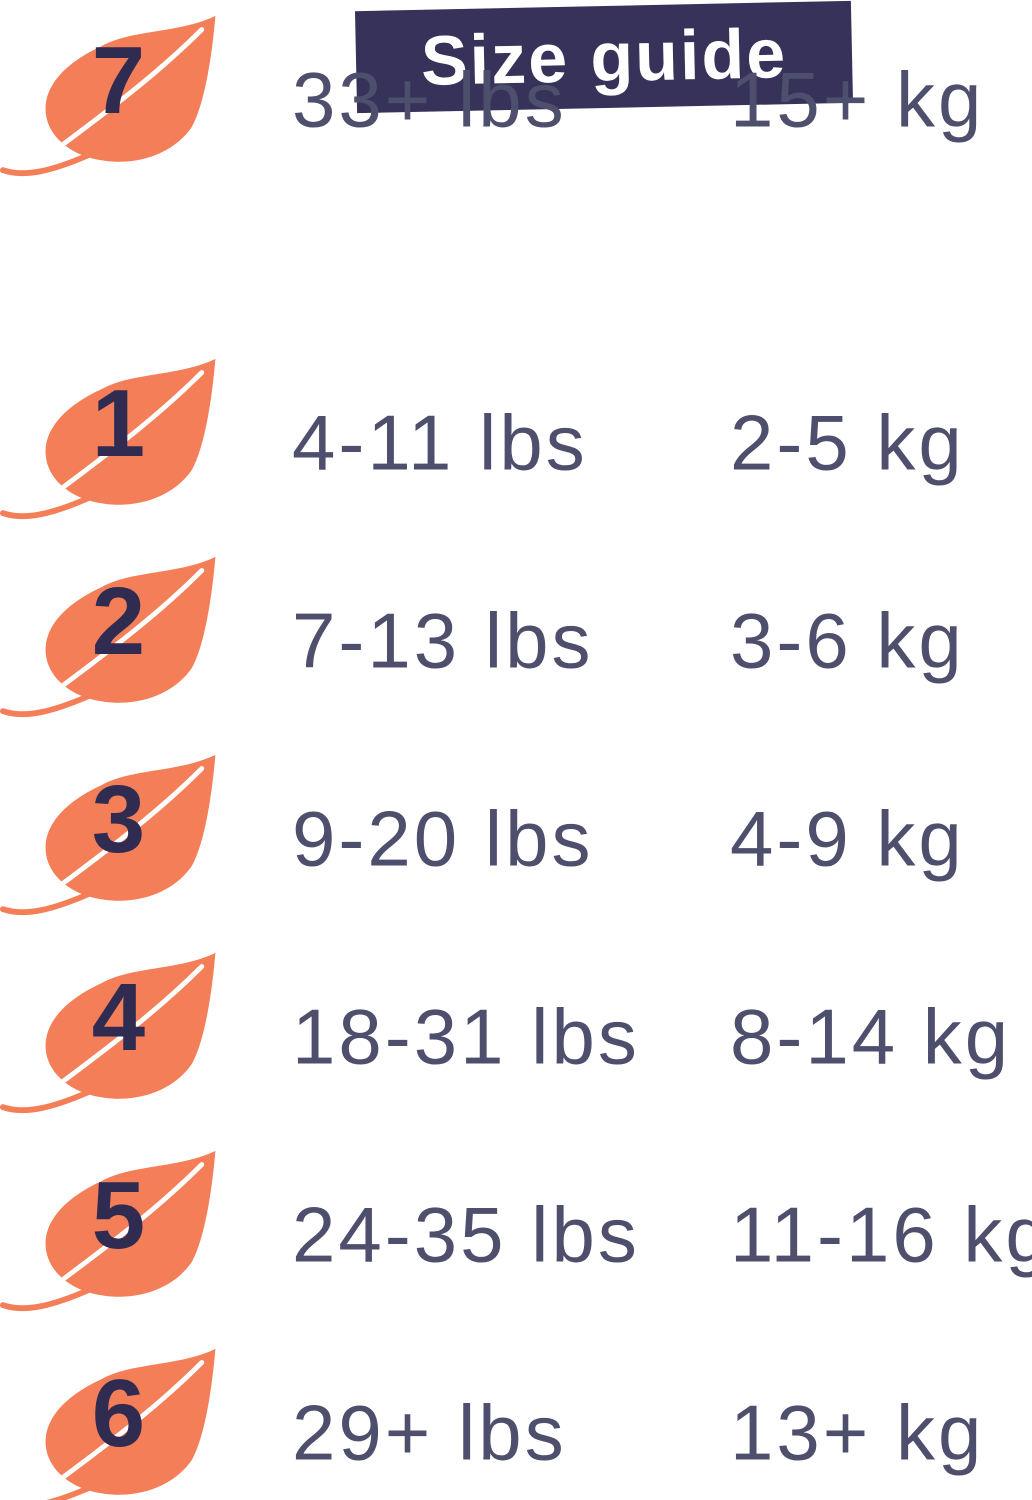  Describe the element at coordinates (118, 81) in the screenshot. I see `leaf-size-number: 7` at that location.